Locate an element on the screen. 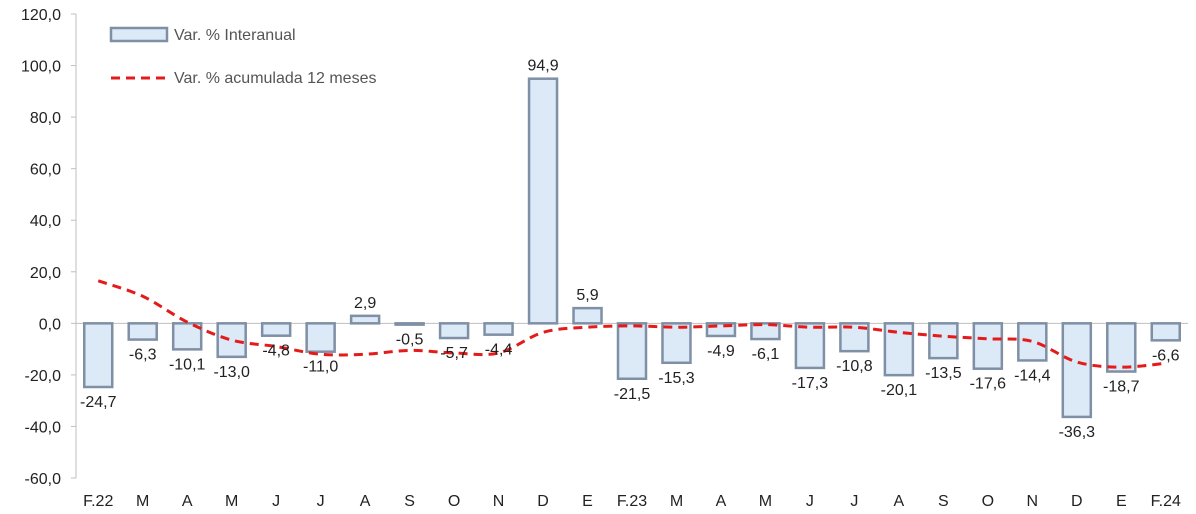 Image resolution: width=1196 pixels, height=514 pixels. y-tick-label: -40,0 is located at coordinates (43, 427).